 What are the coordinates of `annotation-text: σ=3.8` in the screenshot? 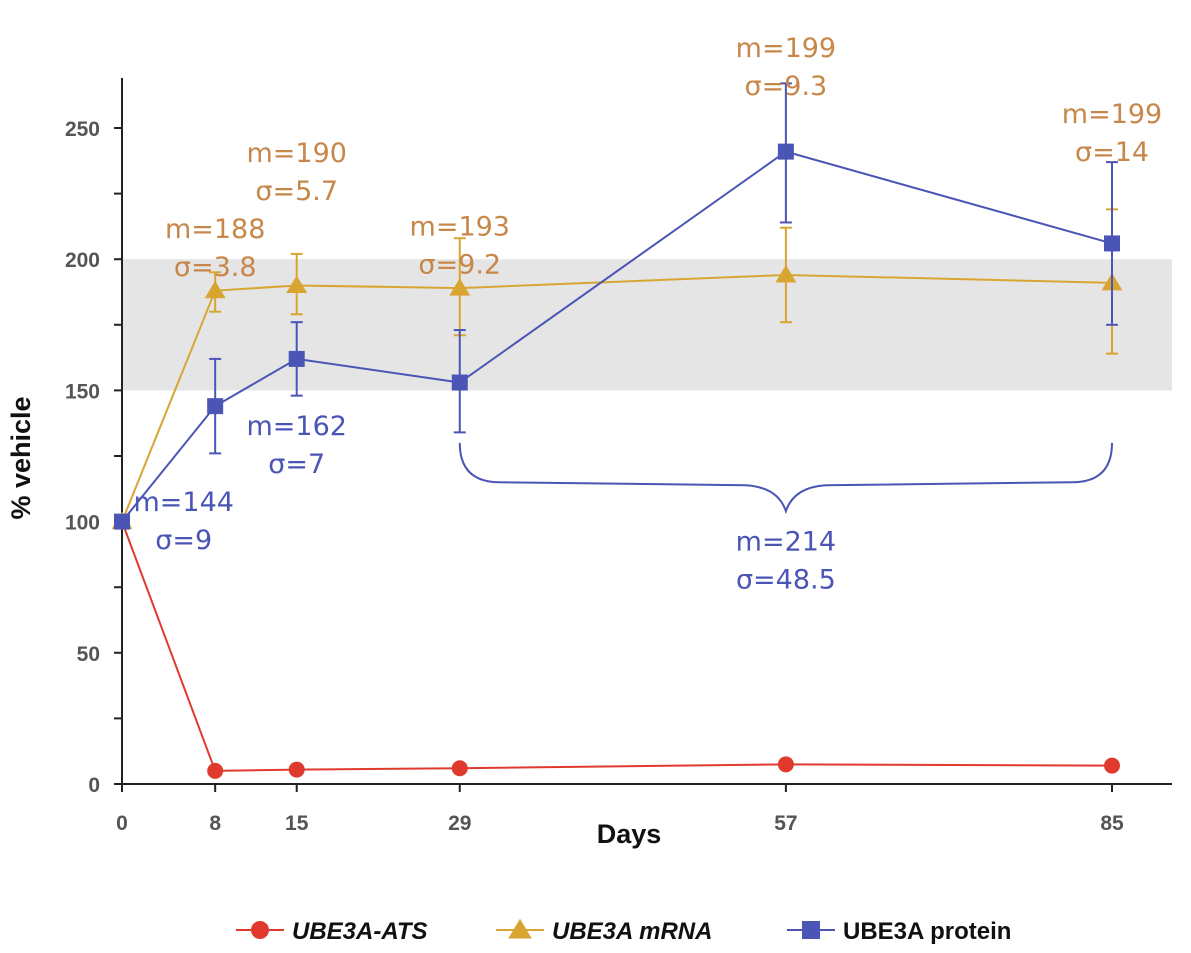 It's located at (215, 267).